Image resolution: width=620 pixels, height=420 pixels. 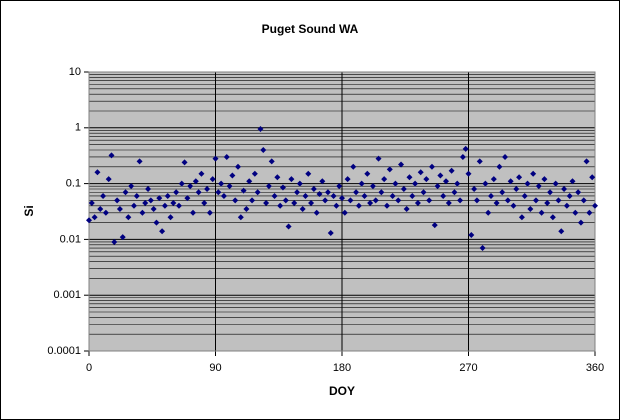 I want to click on y-tick-label: 0.1, so click(x=73, y=184).